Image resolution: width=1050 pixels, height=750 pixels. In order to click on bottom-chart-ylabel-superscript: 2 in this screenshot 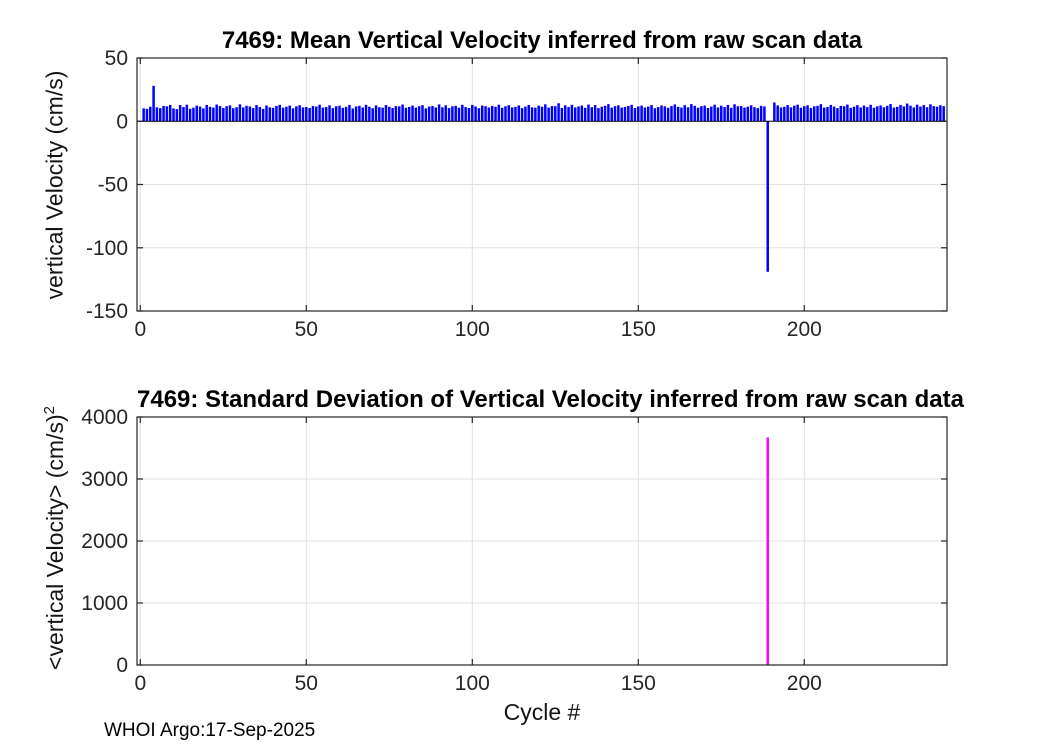, I will do `click(50, 410)`.